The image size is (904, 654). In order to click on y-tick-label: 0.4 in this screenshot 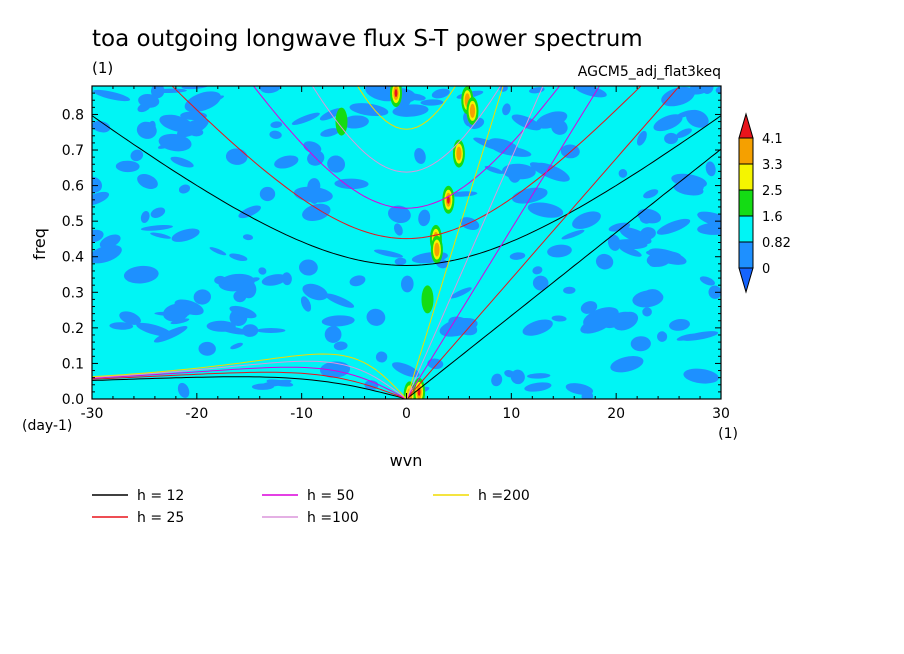, I will do `click(73, 258)`.